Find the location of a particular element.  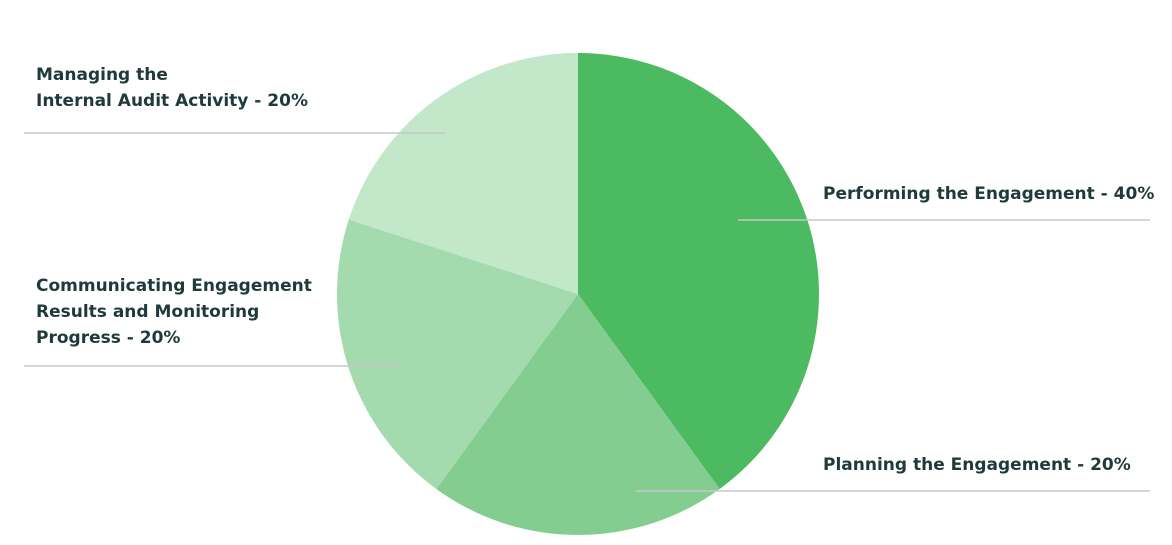

label-line: Internal Audit Activity - 20% is located at coordinates (172, 101).